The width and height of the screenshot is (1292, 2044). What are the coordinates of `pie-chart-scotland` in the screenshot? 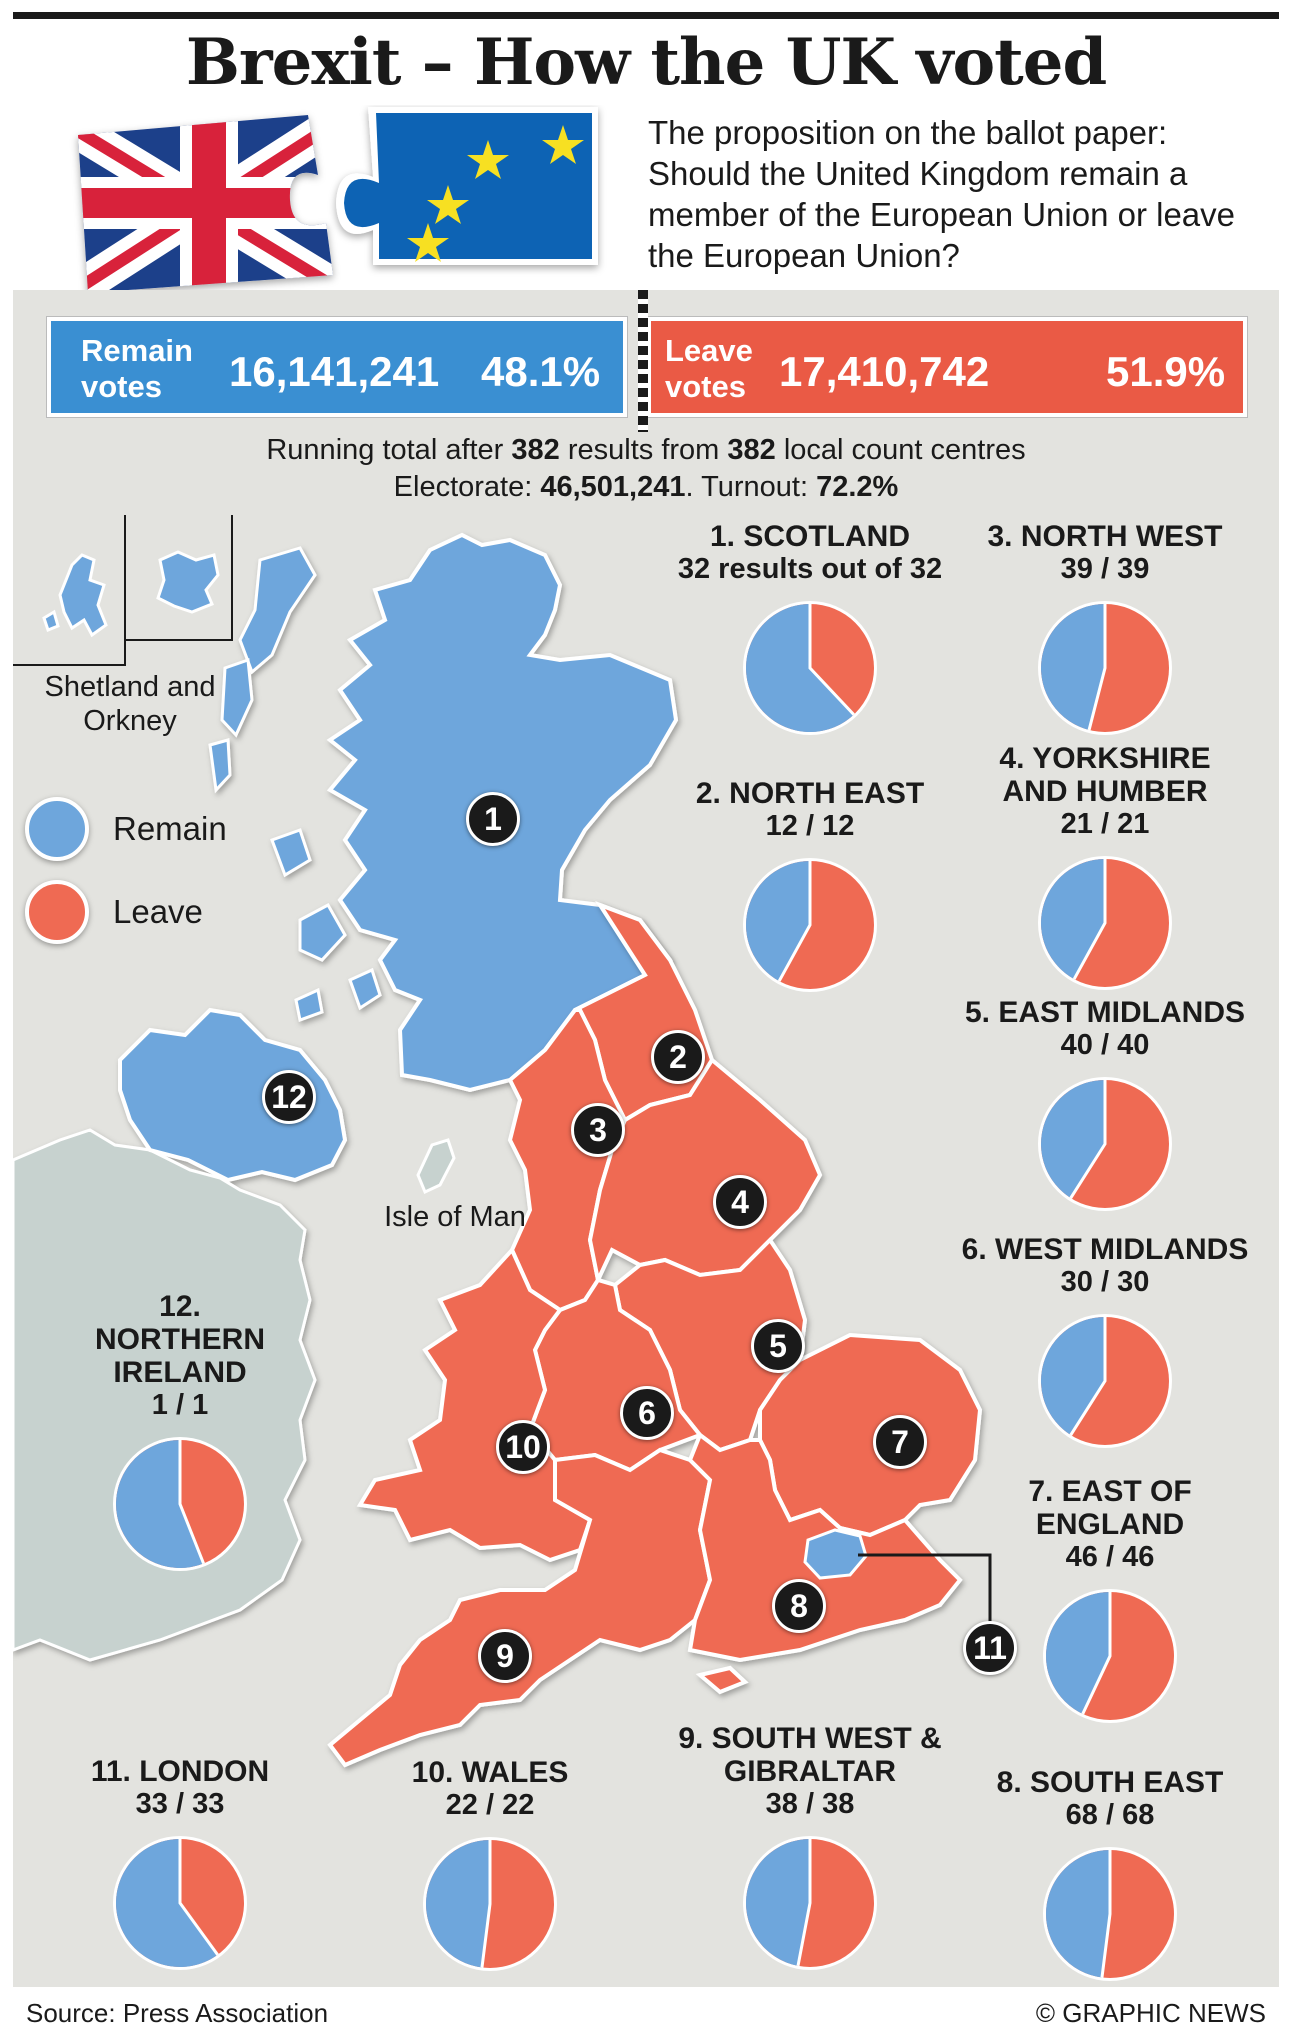 It's located at (810, 668).